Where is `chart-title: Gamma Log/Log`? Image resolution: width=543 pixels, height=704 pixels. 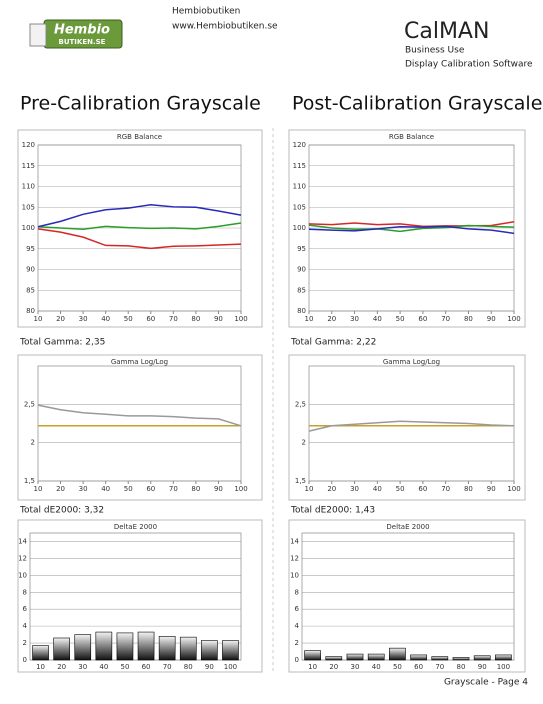
chart-title: Gamma Log/Log is located at coordinates (411, 362).